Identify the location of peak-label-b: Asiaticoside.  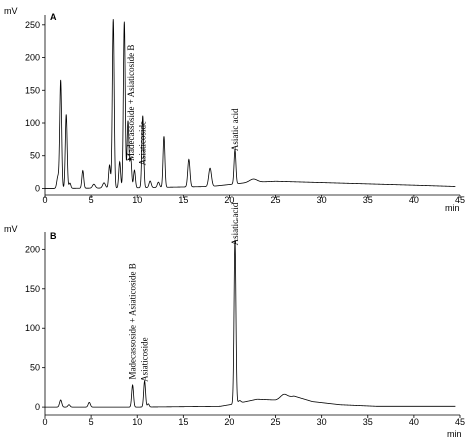
(145, 359).